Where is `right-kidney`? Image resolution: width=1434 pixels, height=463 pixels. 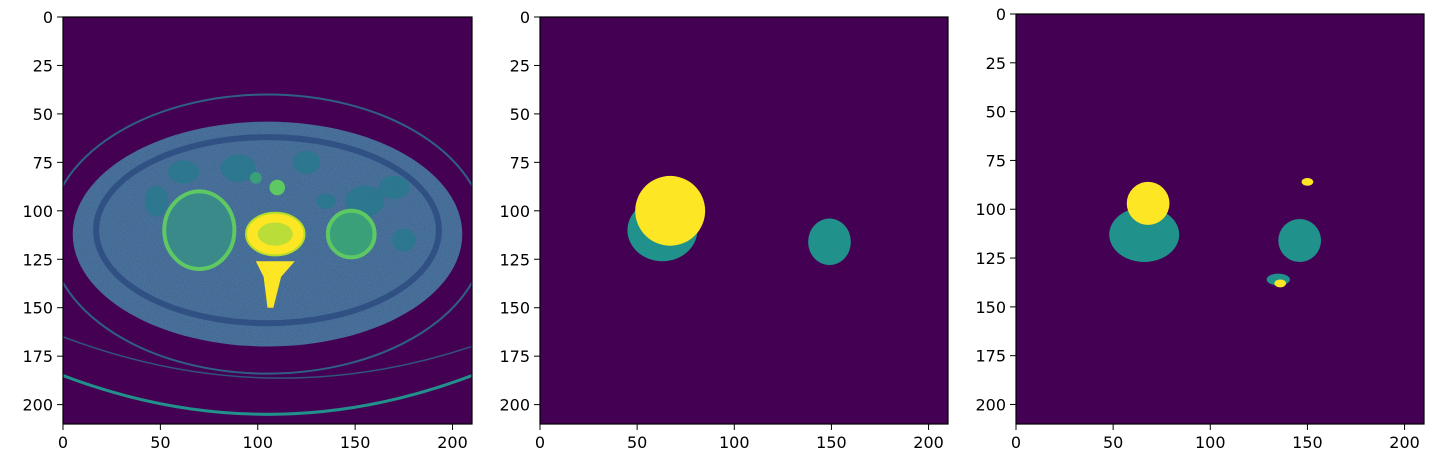 right-kidney is located at coordinates (351, 234).